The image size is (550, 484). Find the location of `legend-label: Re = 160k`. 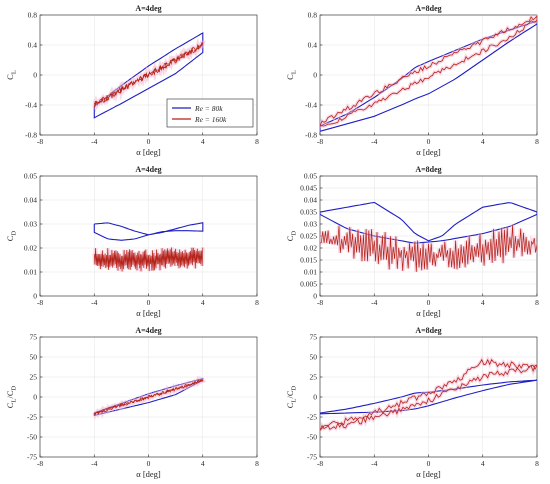

legend-label: Re = 160k is located at coordinates (210, 119).